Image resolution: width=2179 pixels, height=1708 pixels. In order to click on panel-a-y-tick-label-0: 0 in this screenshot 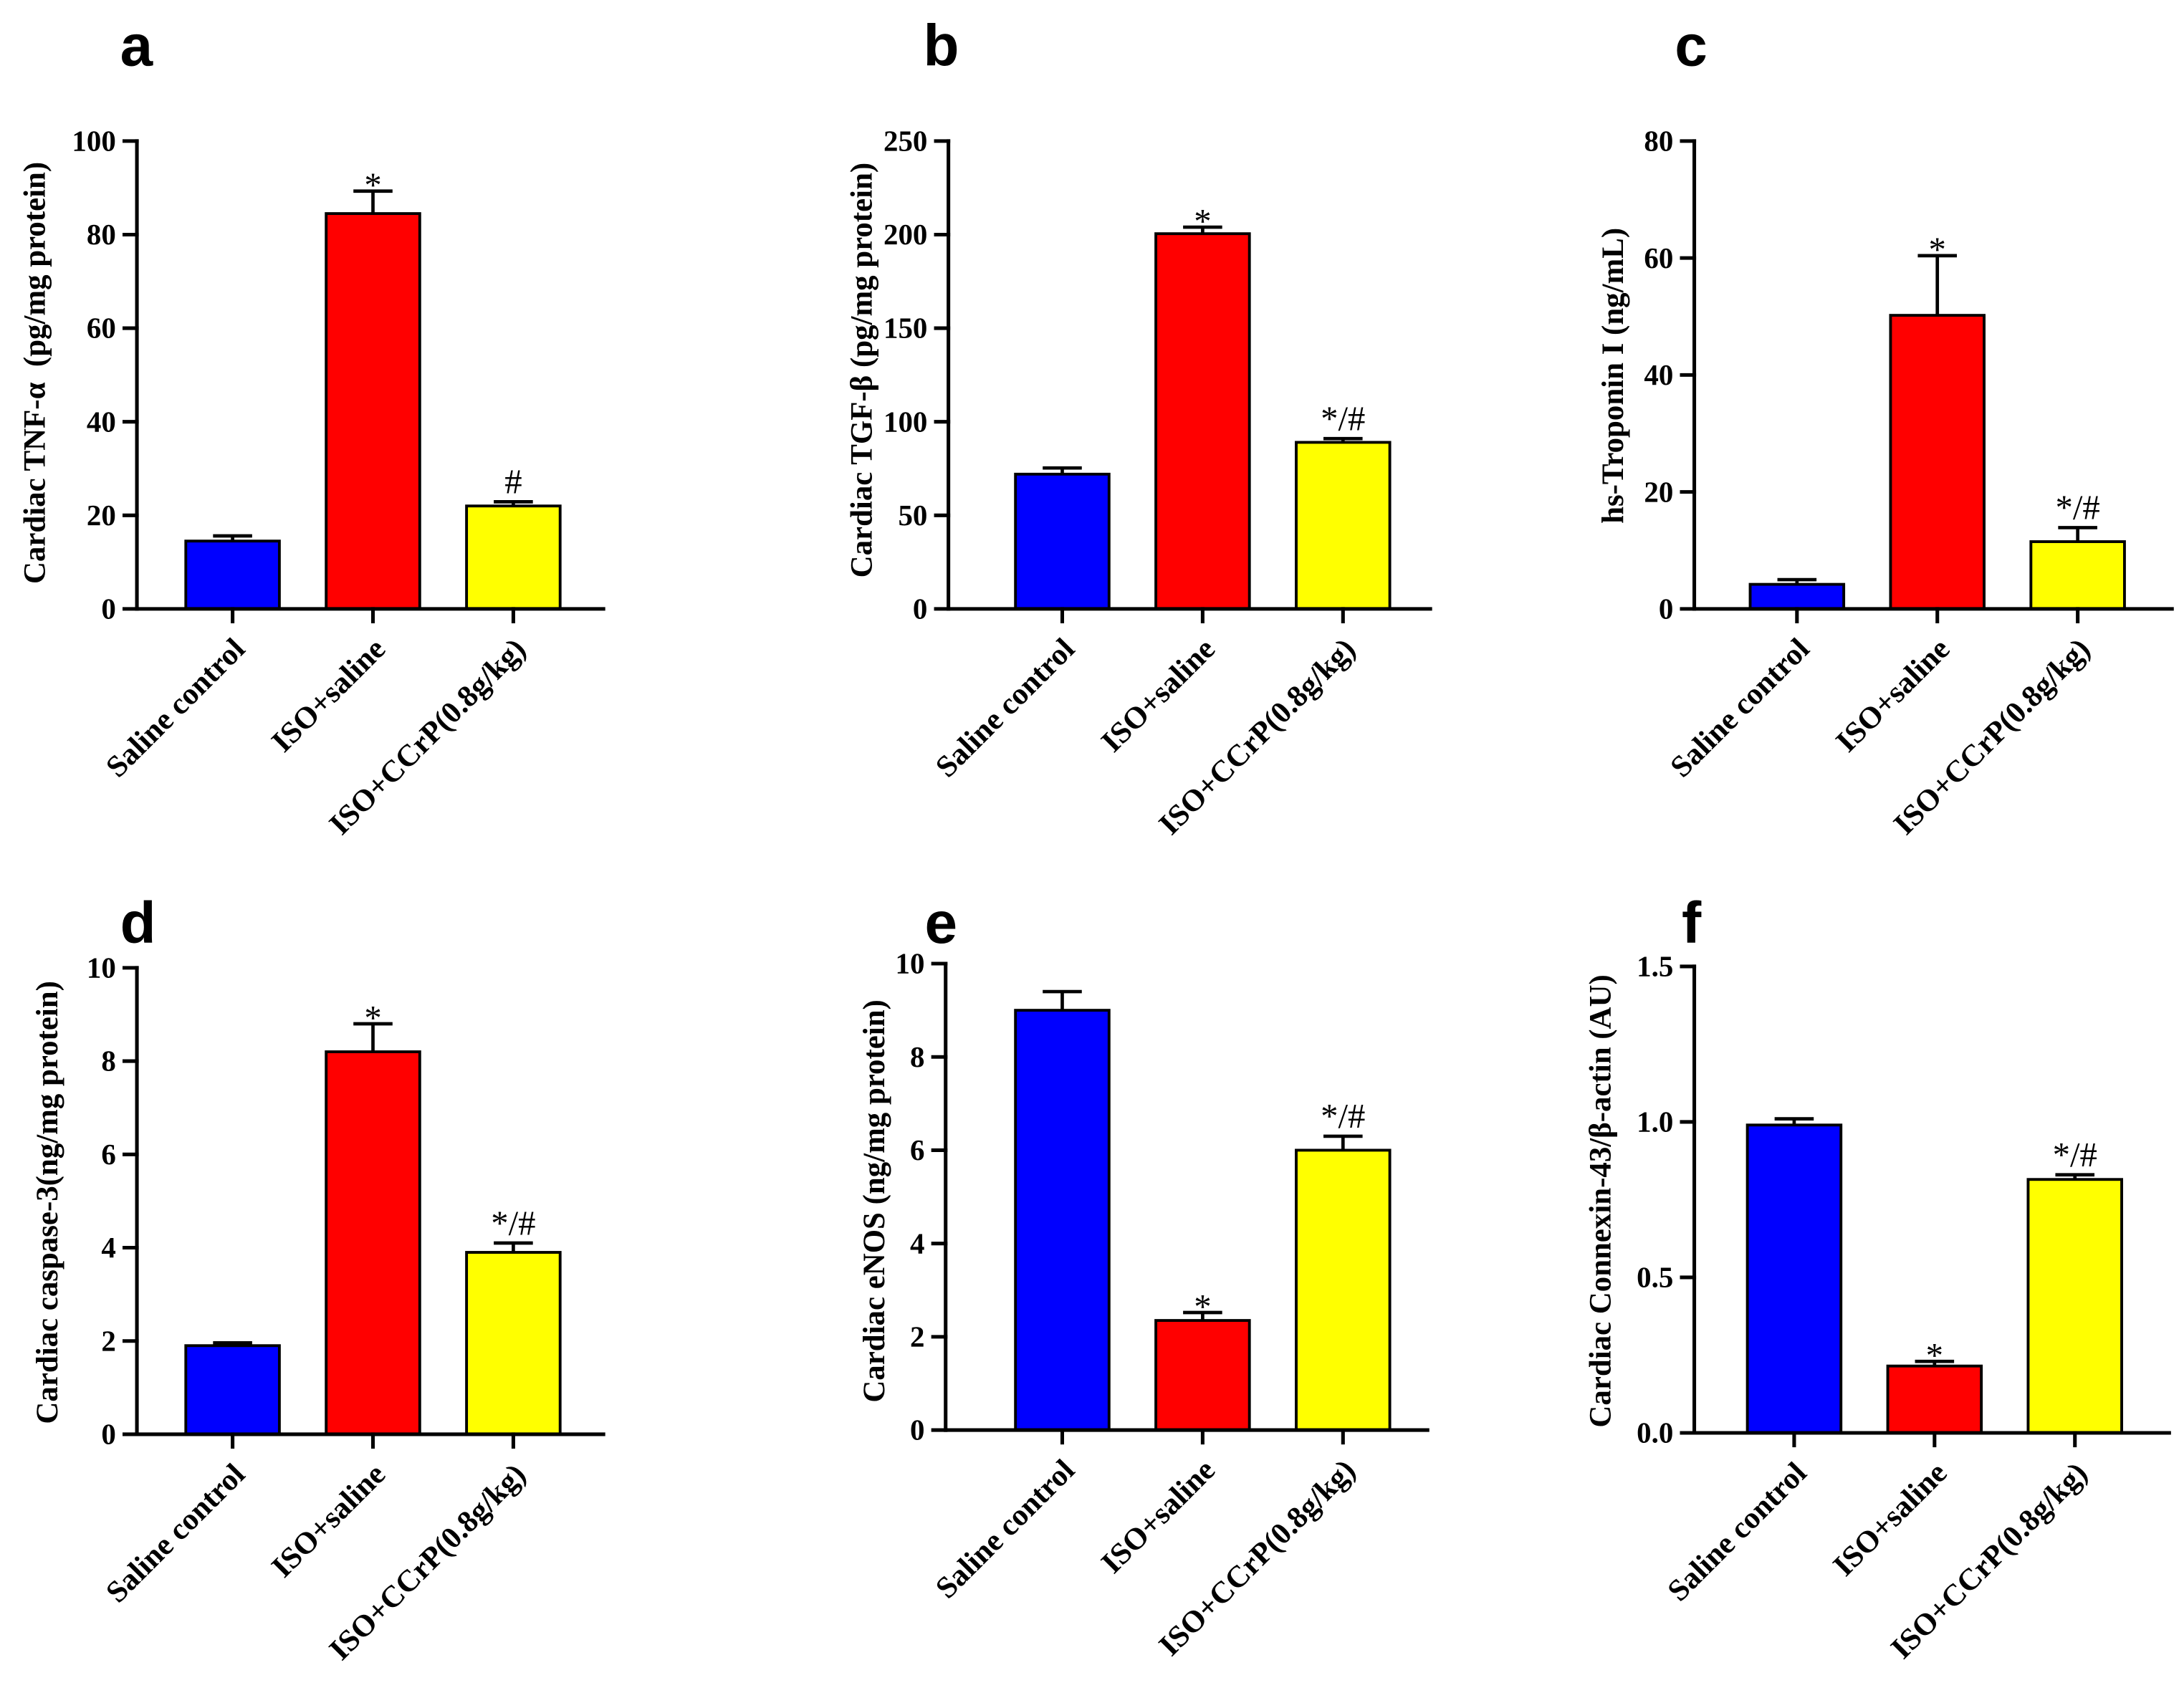, I will do `click(108, 609)`.